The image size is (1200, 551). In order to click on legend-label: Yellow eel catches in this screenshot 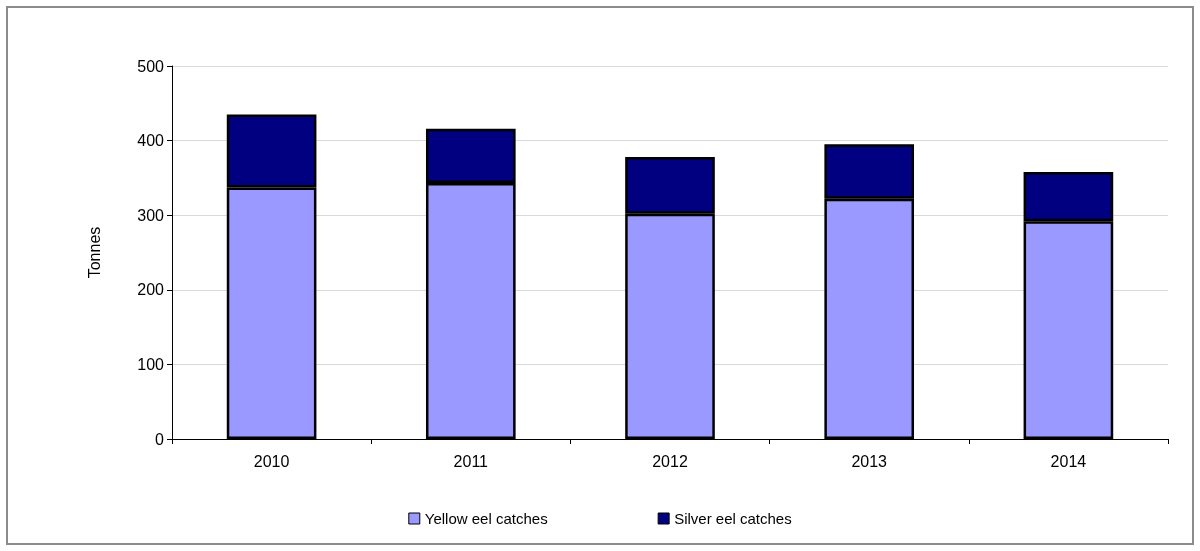, I will do `click(486, 518)`.